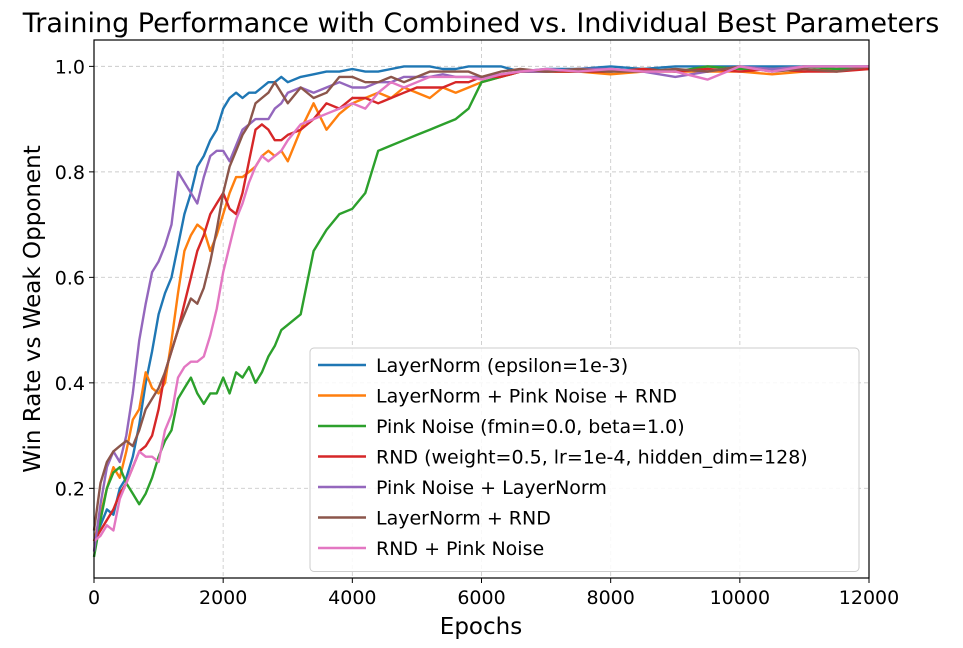  I want to click on y-tick-label: 0.6, so click(70, 278).